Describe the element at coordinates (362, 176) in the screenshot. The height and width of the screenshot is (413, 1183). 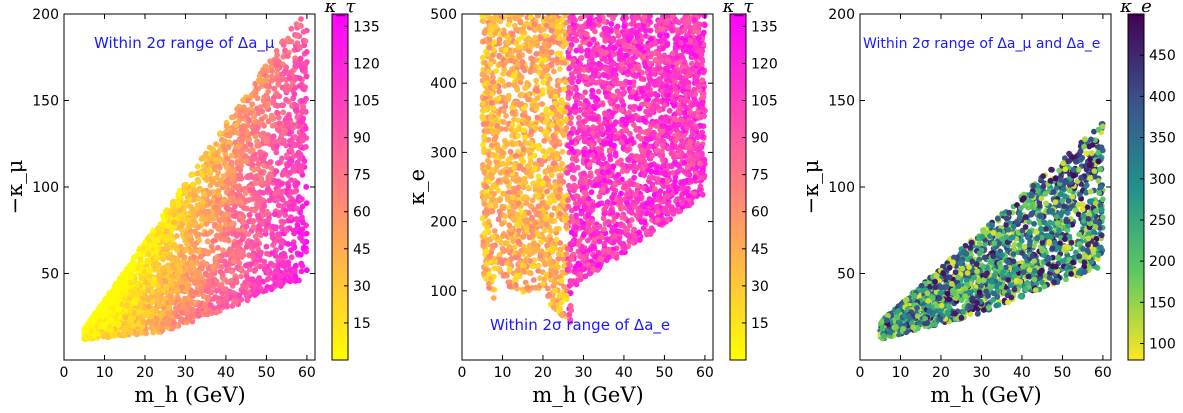
I see `colorbar-tick-label: 75` at that location.